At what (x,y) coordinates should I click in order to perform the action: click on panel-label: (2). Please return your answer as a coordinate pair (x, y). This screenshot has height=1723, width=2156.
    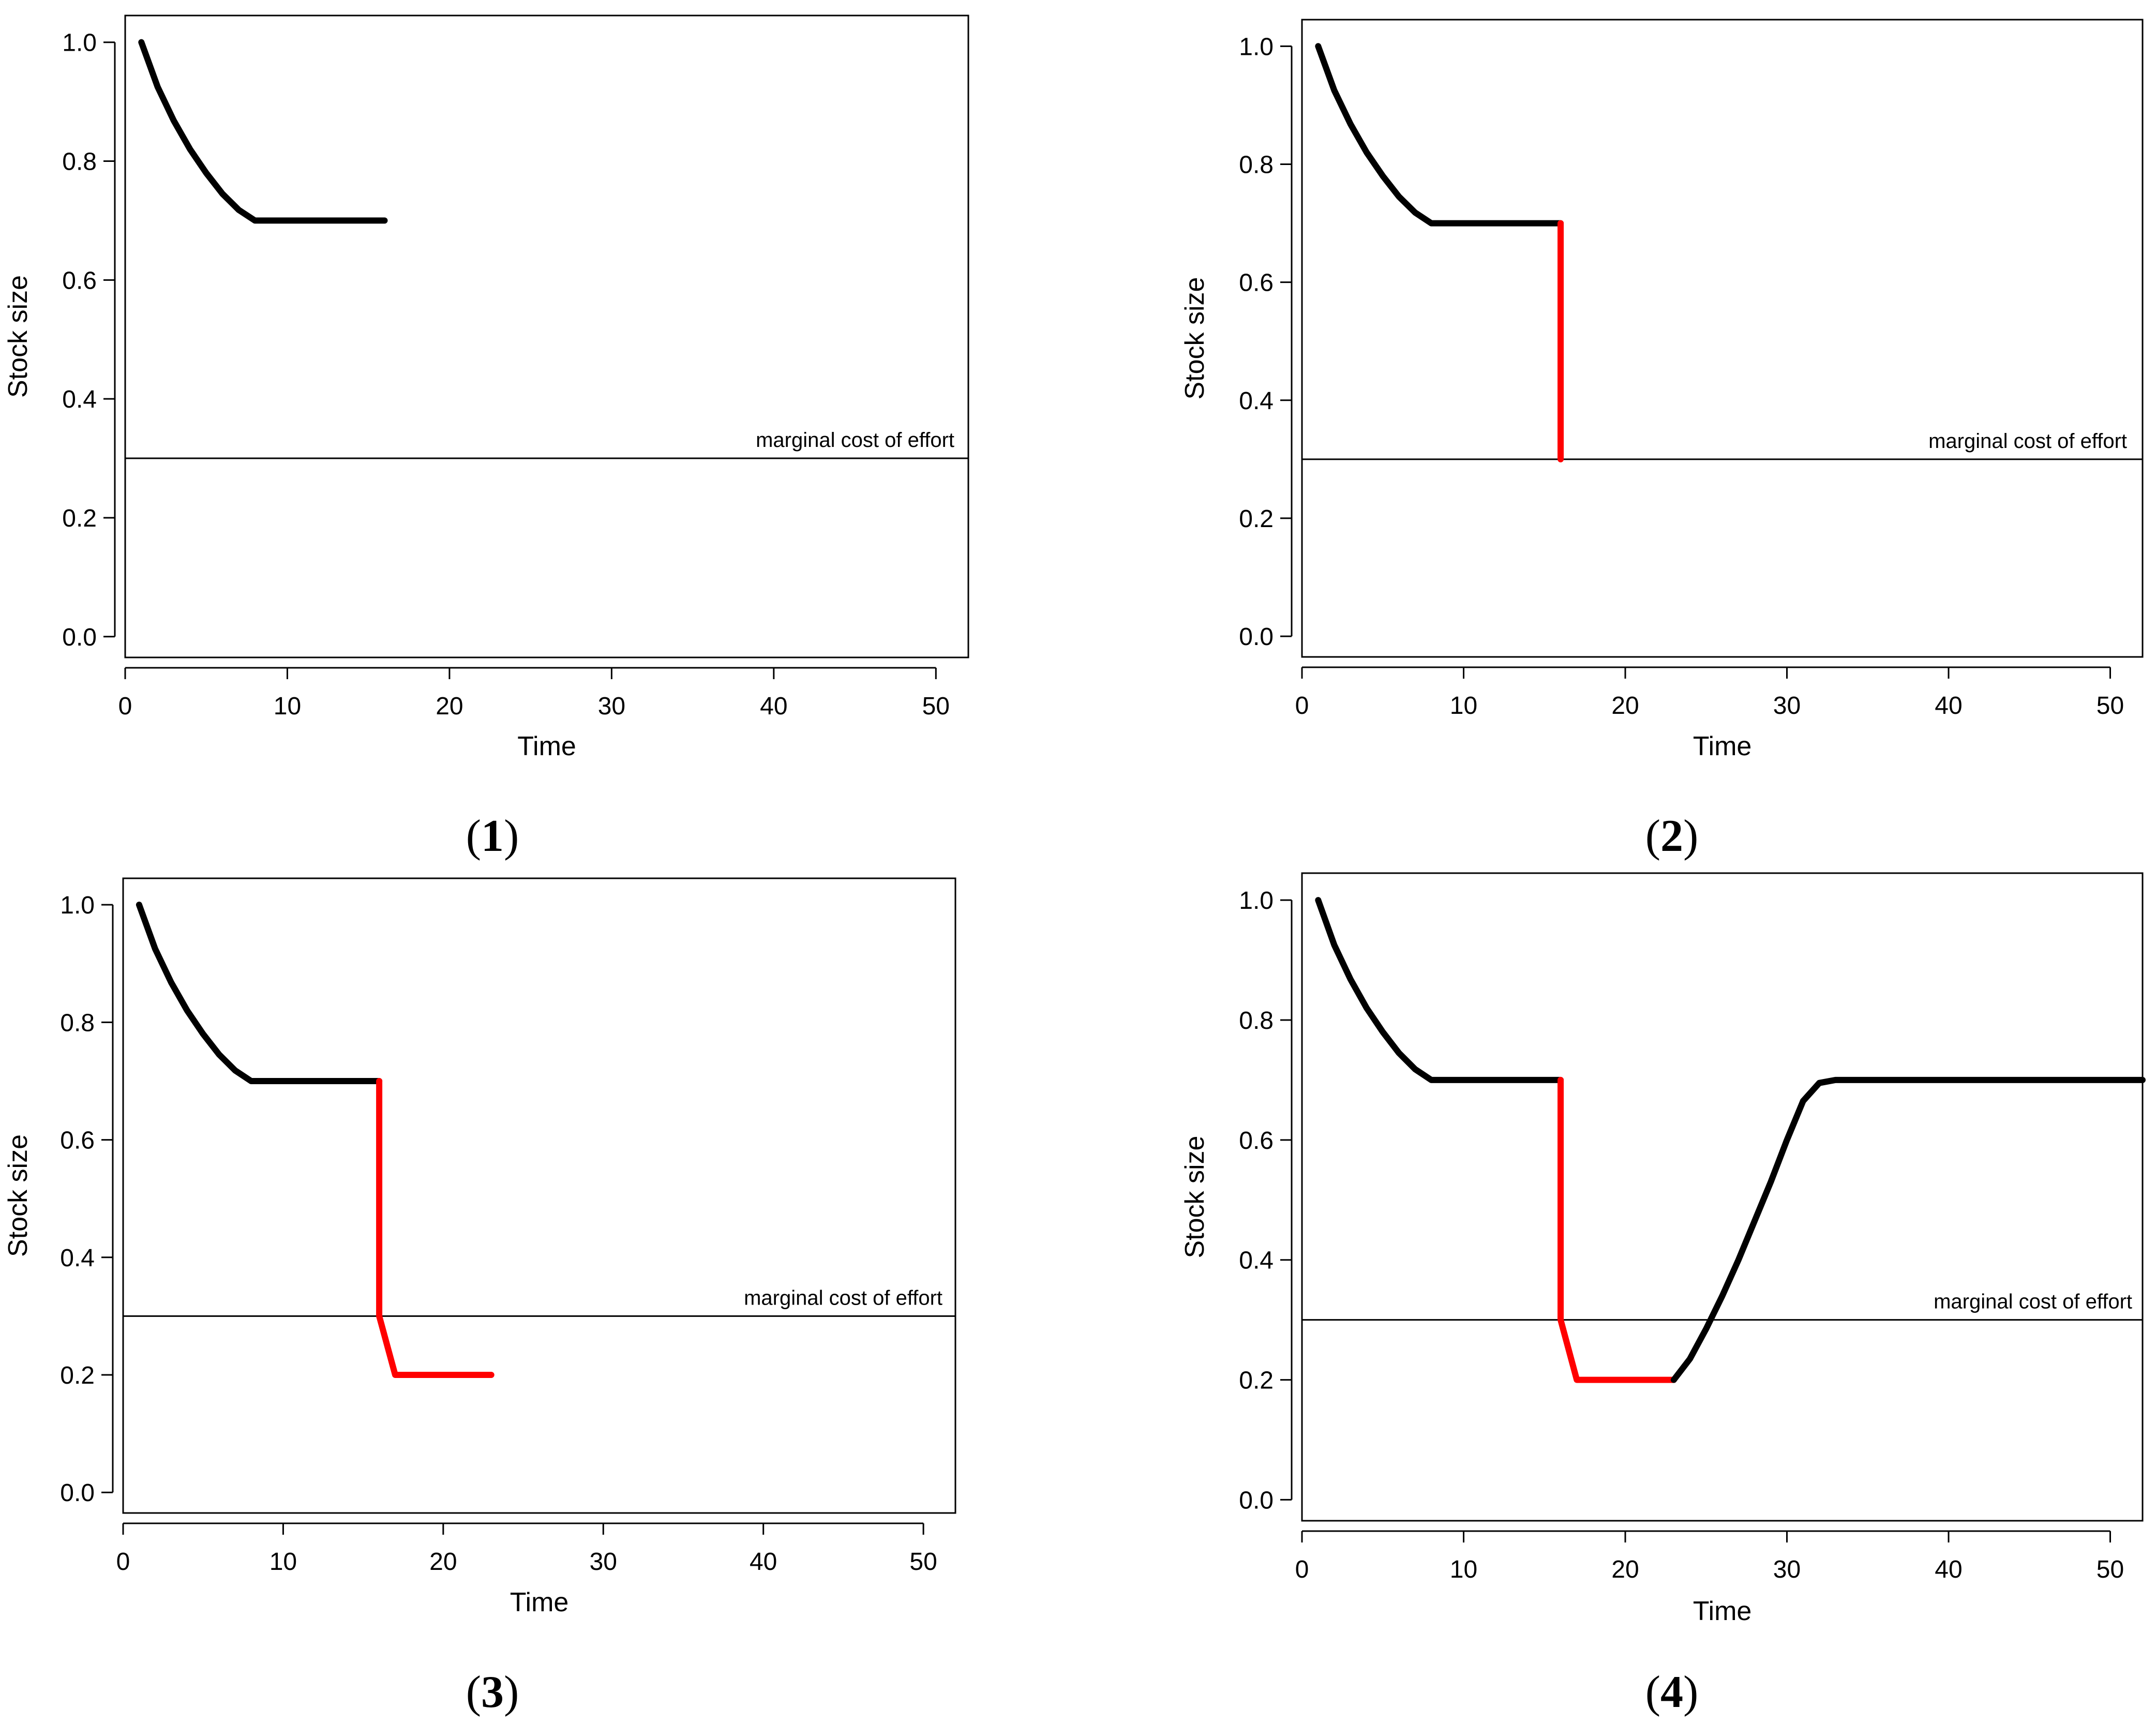
    Looking at the image, I should click on (1672, 836).